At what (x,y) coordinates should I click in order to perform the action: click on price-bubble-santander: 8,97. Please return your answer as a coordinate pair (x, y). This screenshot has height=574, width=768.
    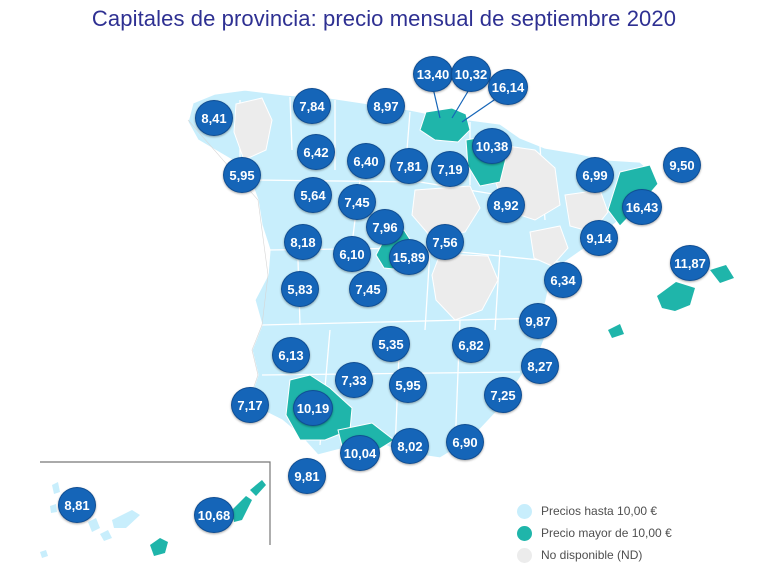
    Looking at the image, I should click on (386, 106).